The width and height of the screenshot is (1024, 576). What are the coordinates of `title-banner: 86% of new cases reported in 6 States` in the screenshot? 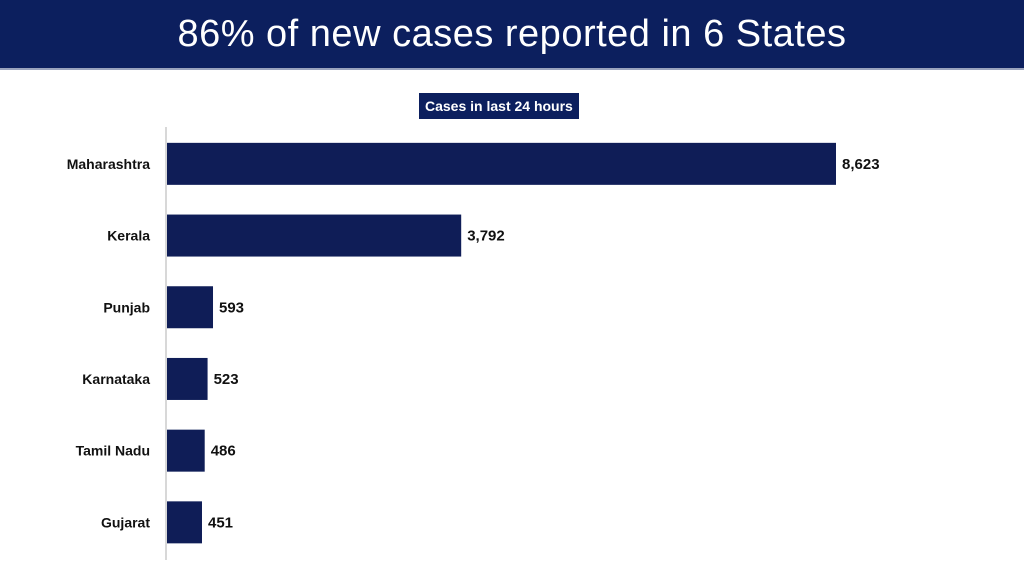 It's located at (512, 35).